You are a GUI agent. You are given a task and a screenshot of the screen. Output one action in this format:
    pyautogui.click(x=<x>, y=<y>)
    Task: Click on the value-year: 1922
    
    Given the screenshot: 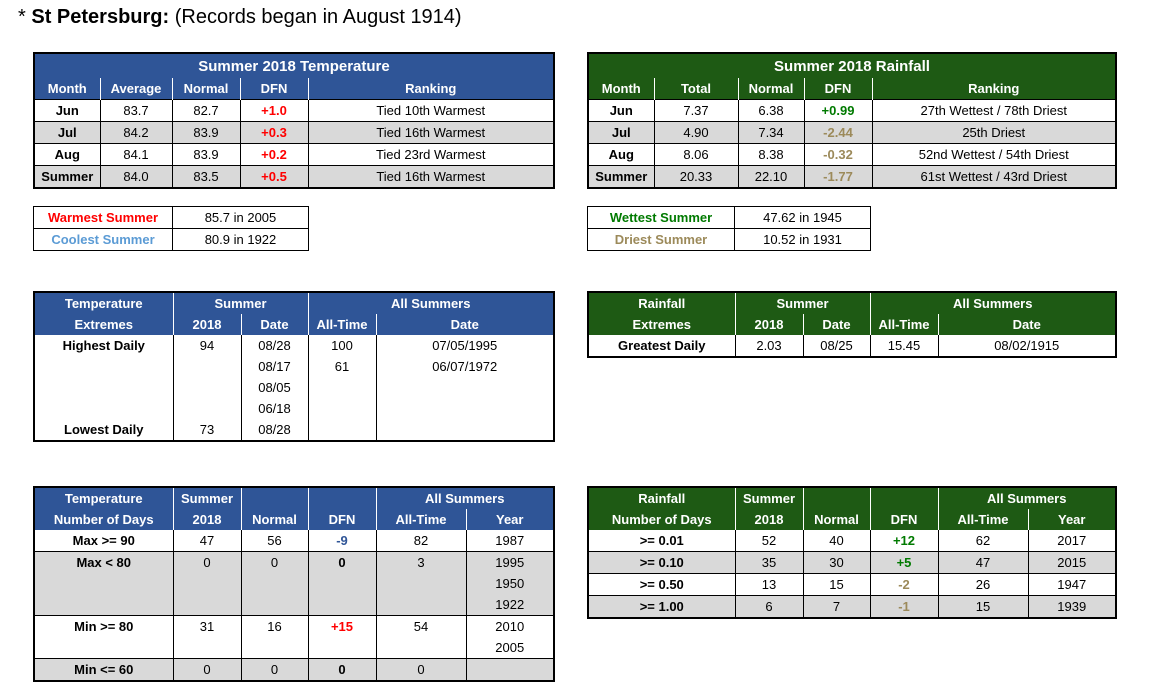 What is the action you would take?
    pyautogui.click(x=510, y=605)
    